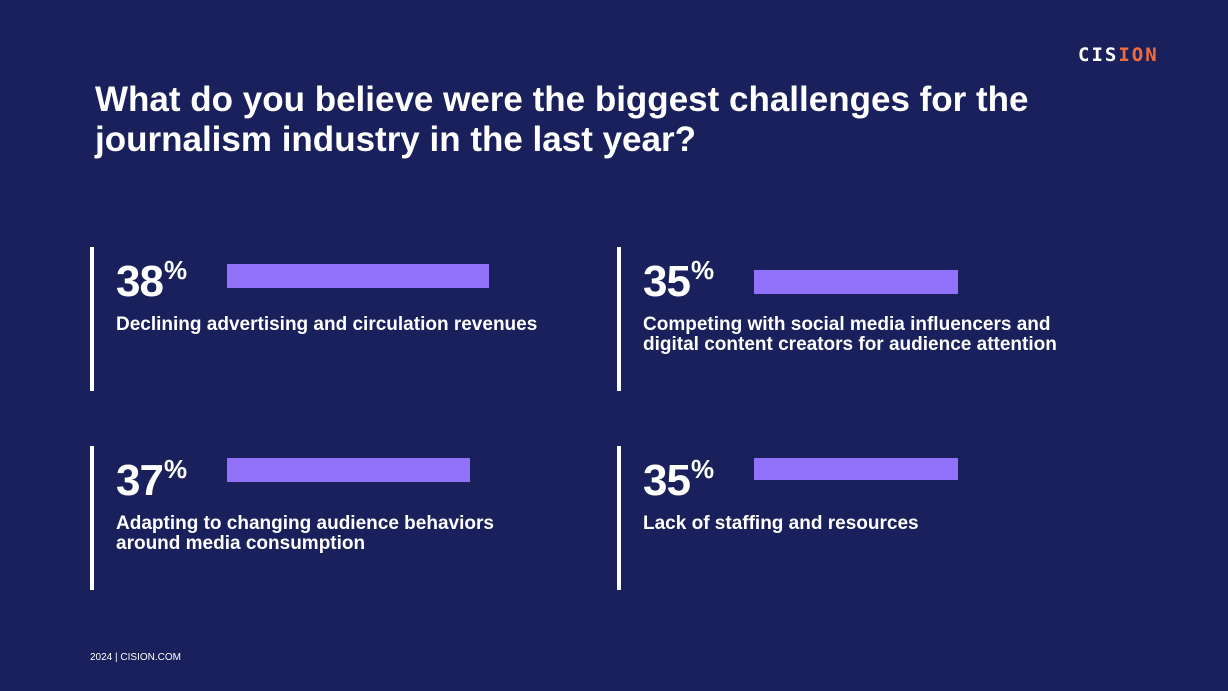 The image size is (1228, 691). What do you see at coordinates (1098, 55) in the screenshot?
I see `logo-text: CIS` at bounding box center [1098, 55].